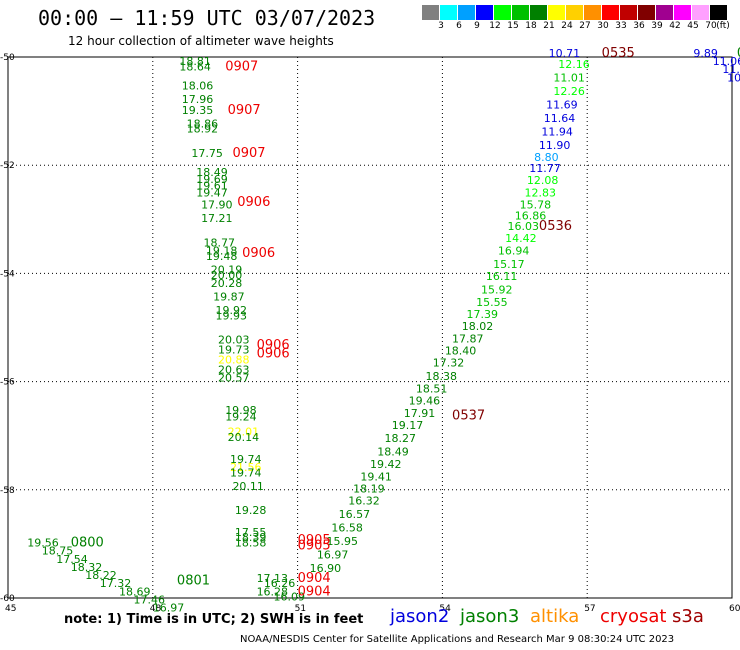 The image size is (740, 650). I want to click on wave-height-value: 19.46, so click(425, 400).